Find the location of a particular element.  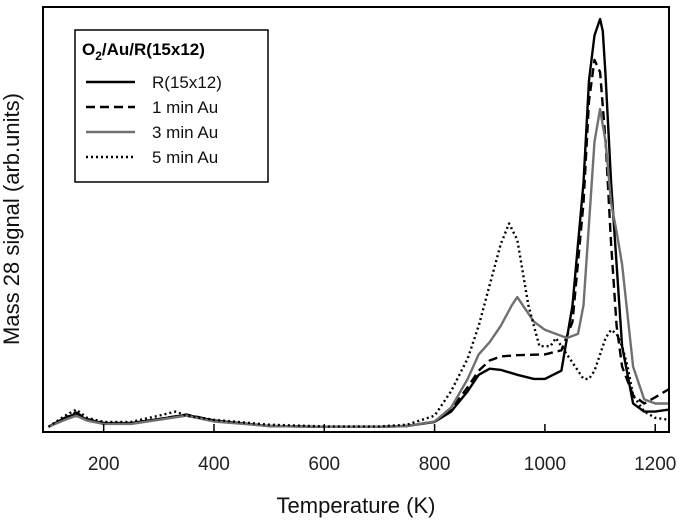

ticks-layer: 200 400 600 800 1000 1200 is located at coordinates (382, 449).